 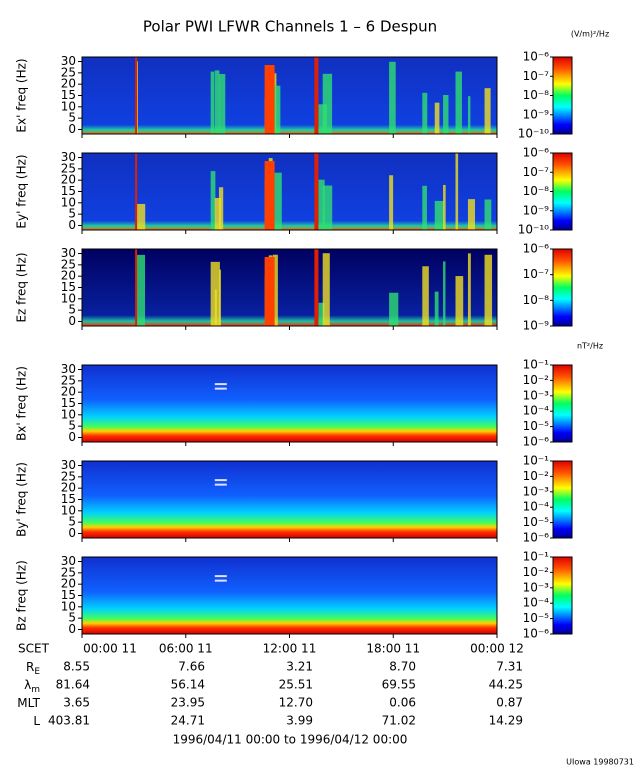 I want to click on colorbar-tick-label: 10⁻⁷, so click(x=536, y=76).